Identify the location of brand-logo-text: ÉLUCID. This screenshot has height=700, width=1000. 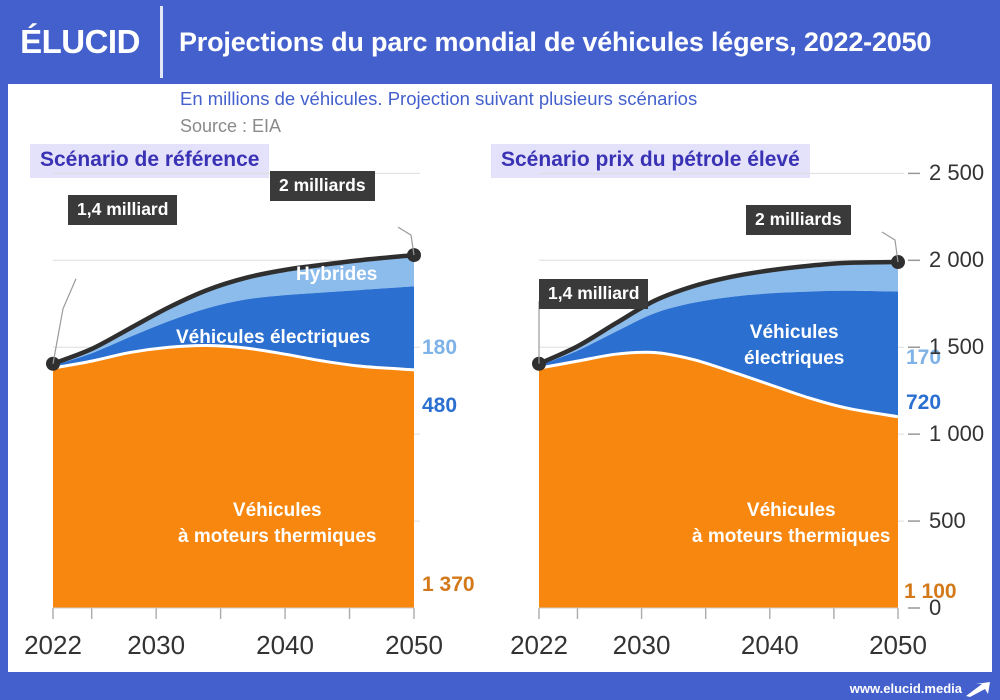
(80, 41).